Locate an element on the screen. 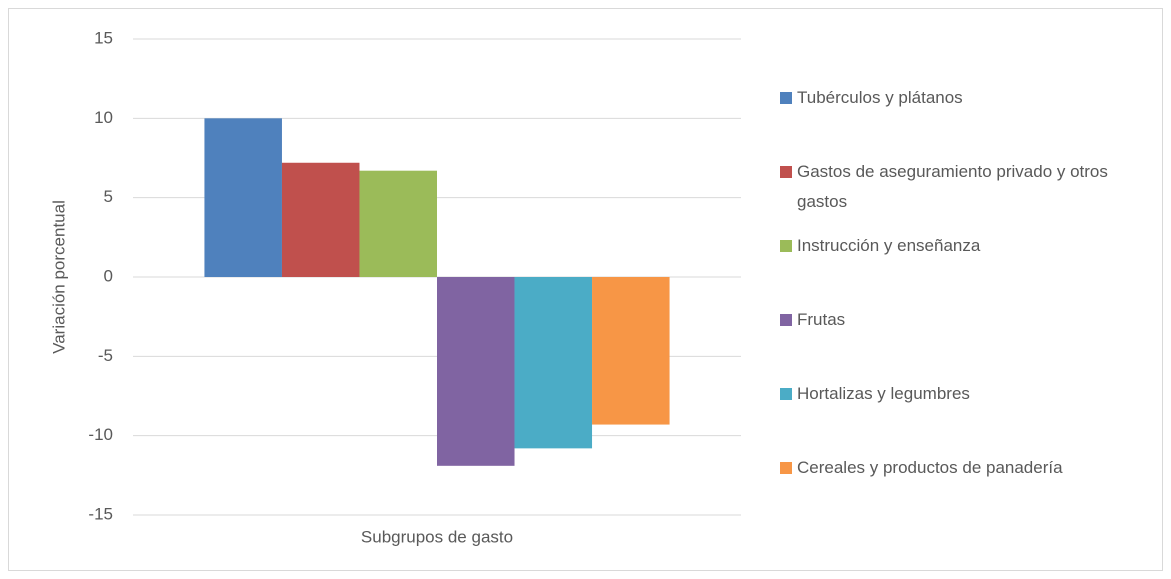 Image resolution: width=1171 pixels, height=579 pixels. y-tick-label: 0 is located at coordinates (108, 275).